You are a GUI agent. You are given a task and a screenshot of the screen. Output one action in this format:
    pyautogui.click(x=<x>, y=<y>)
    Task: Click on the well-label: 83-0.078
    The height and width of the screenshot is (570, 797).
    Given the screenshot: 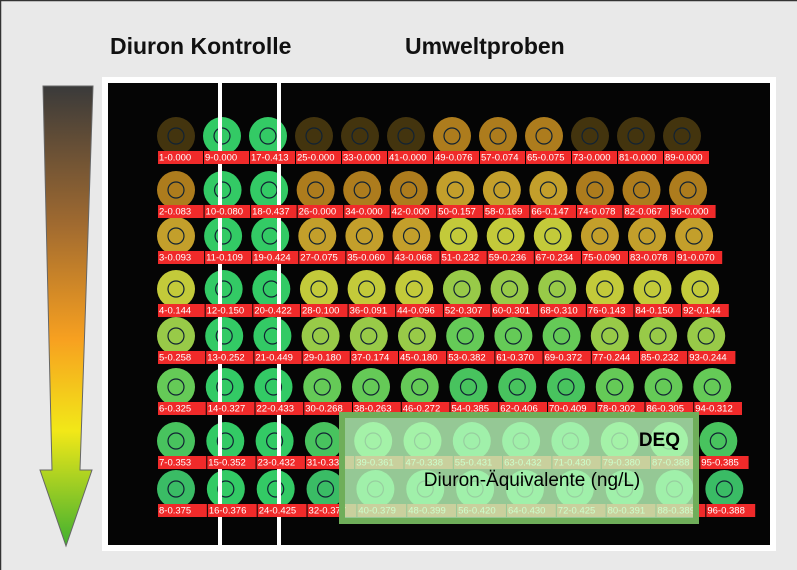 What is the action you would take?
    pyautogui.click(x=649, y=258)
    